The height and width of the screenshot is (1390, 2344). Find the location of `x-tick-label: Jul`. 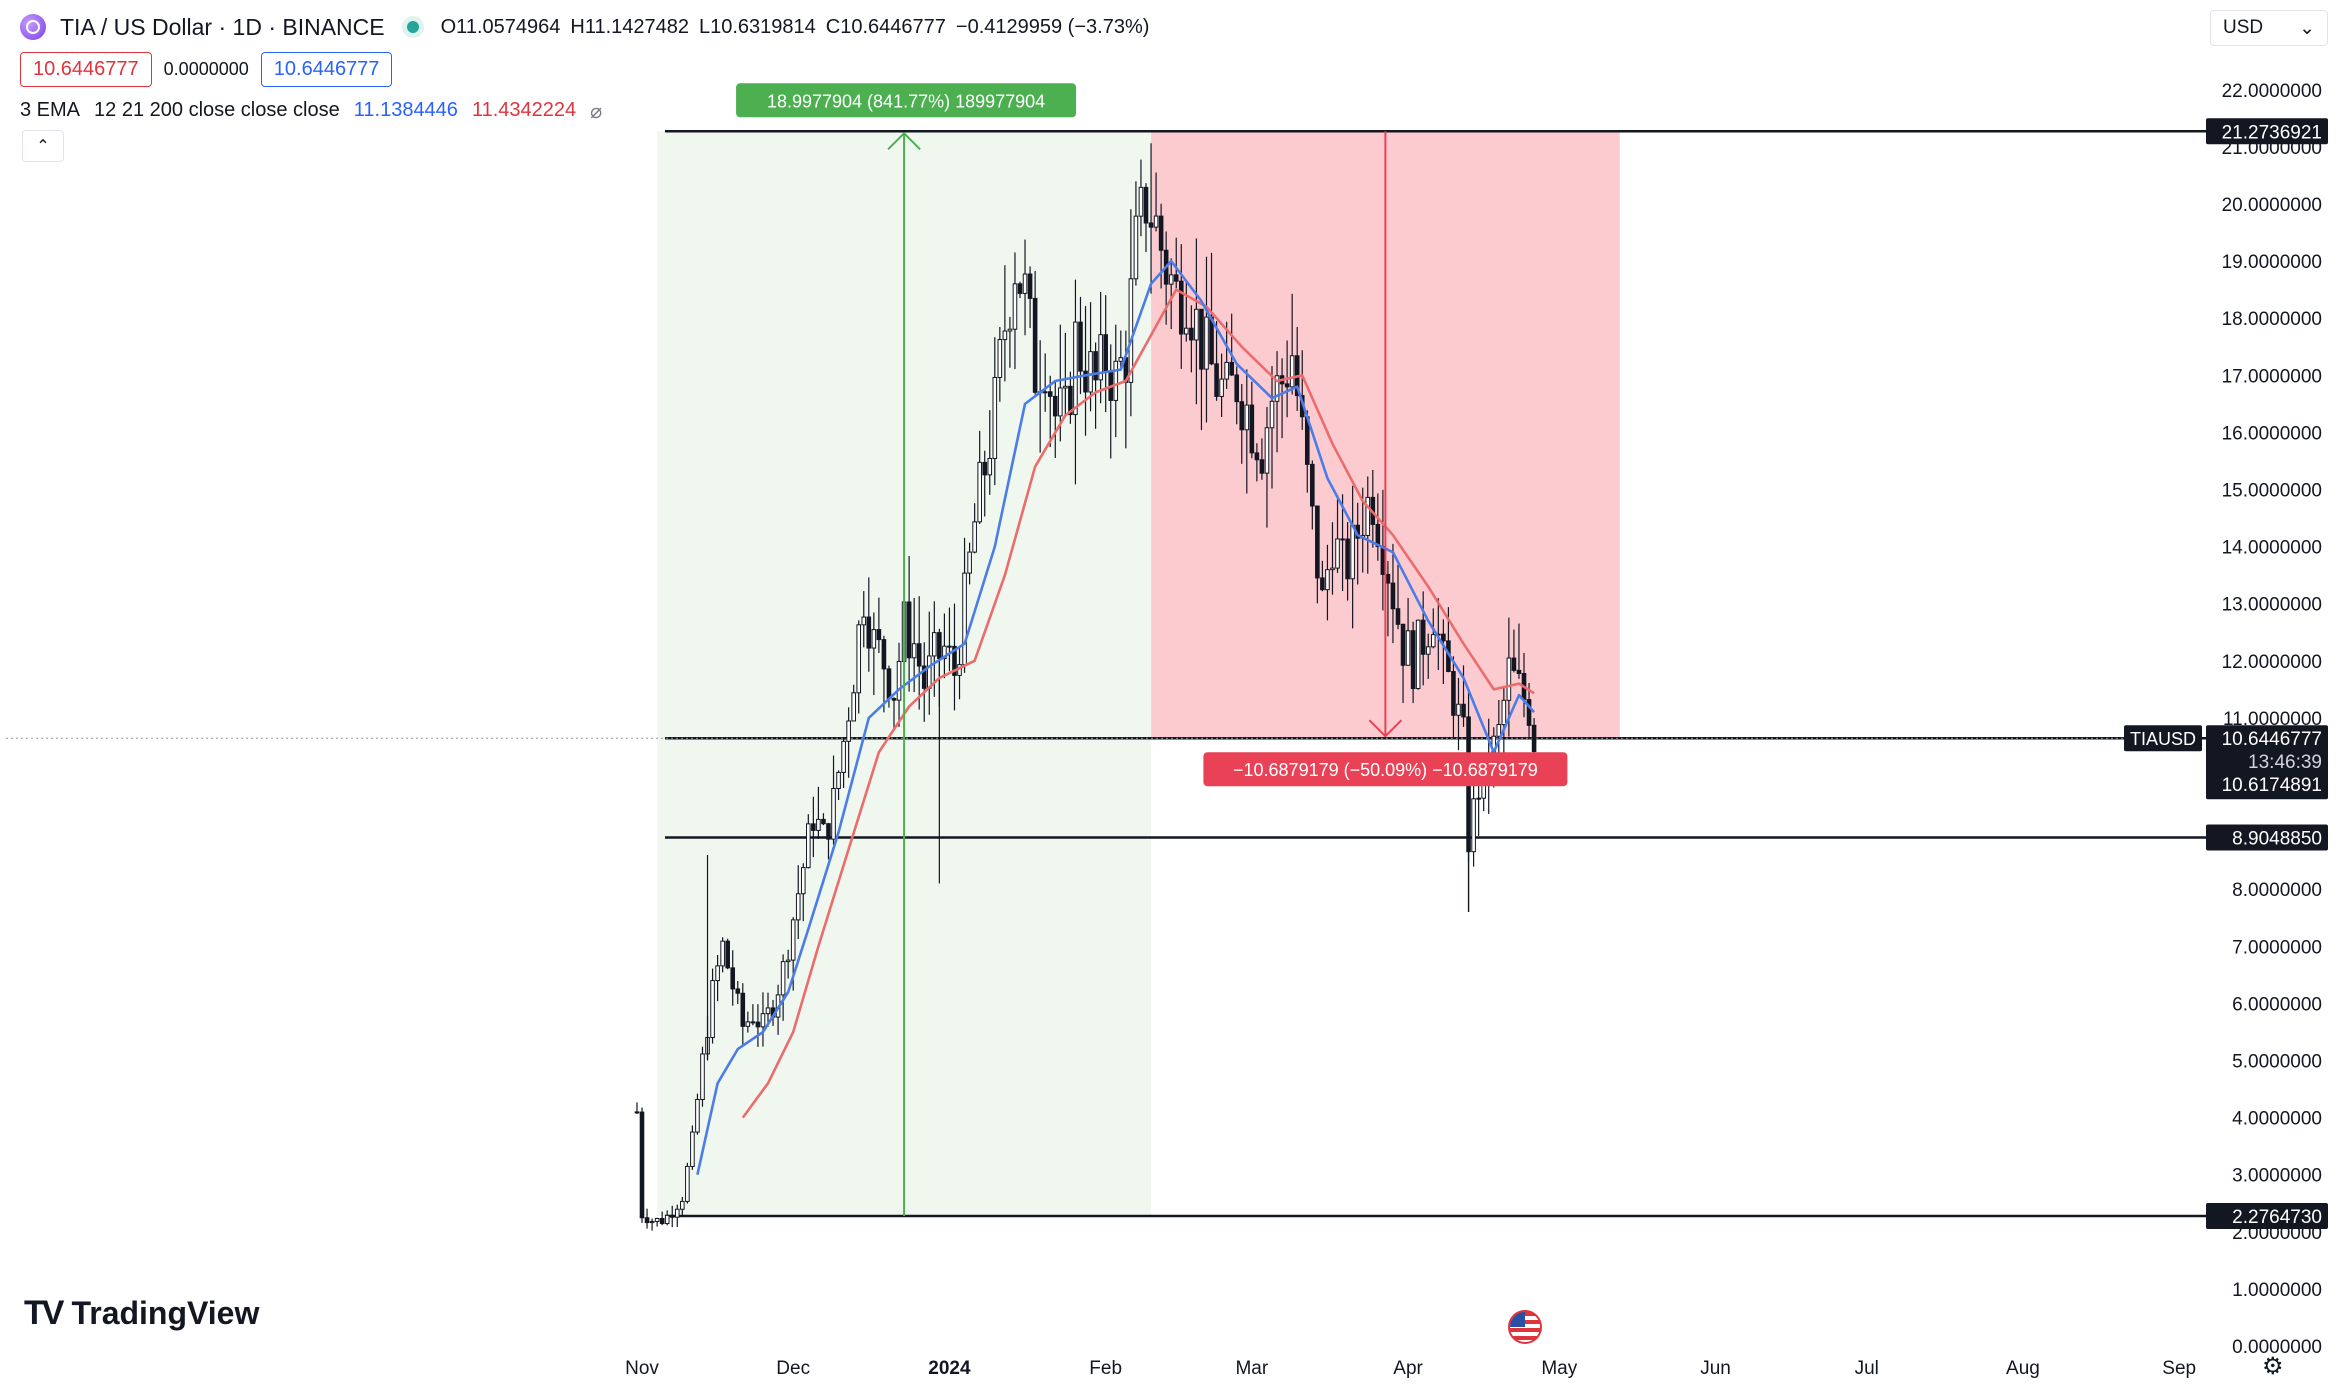

x-tick-label: Jul is located at coordinates (1867, 1368).